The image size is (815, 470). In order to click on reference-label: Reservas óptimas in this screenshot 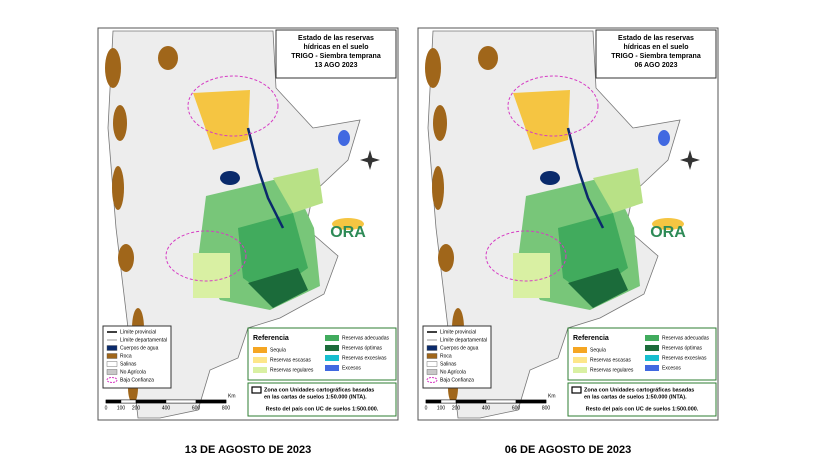, I will do `click(362, 348)`.